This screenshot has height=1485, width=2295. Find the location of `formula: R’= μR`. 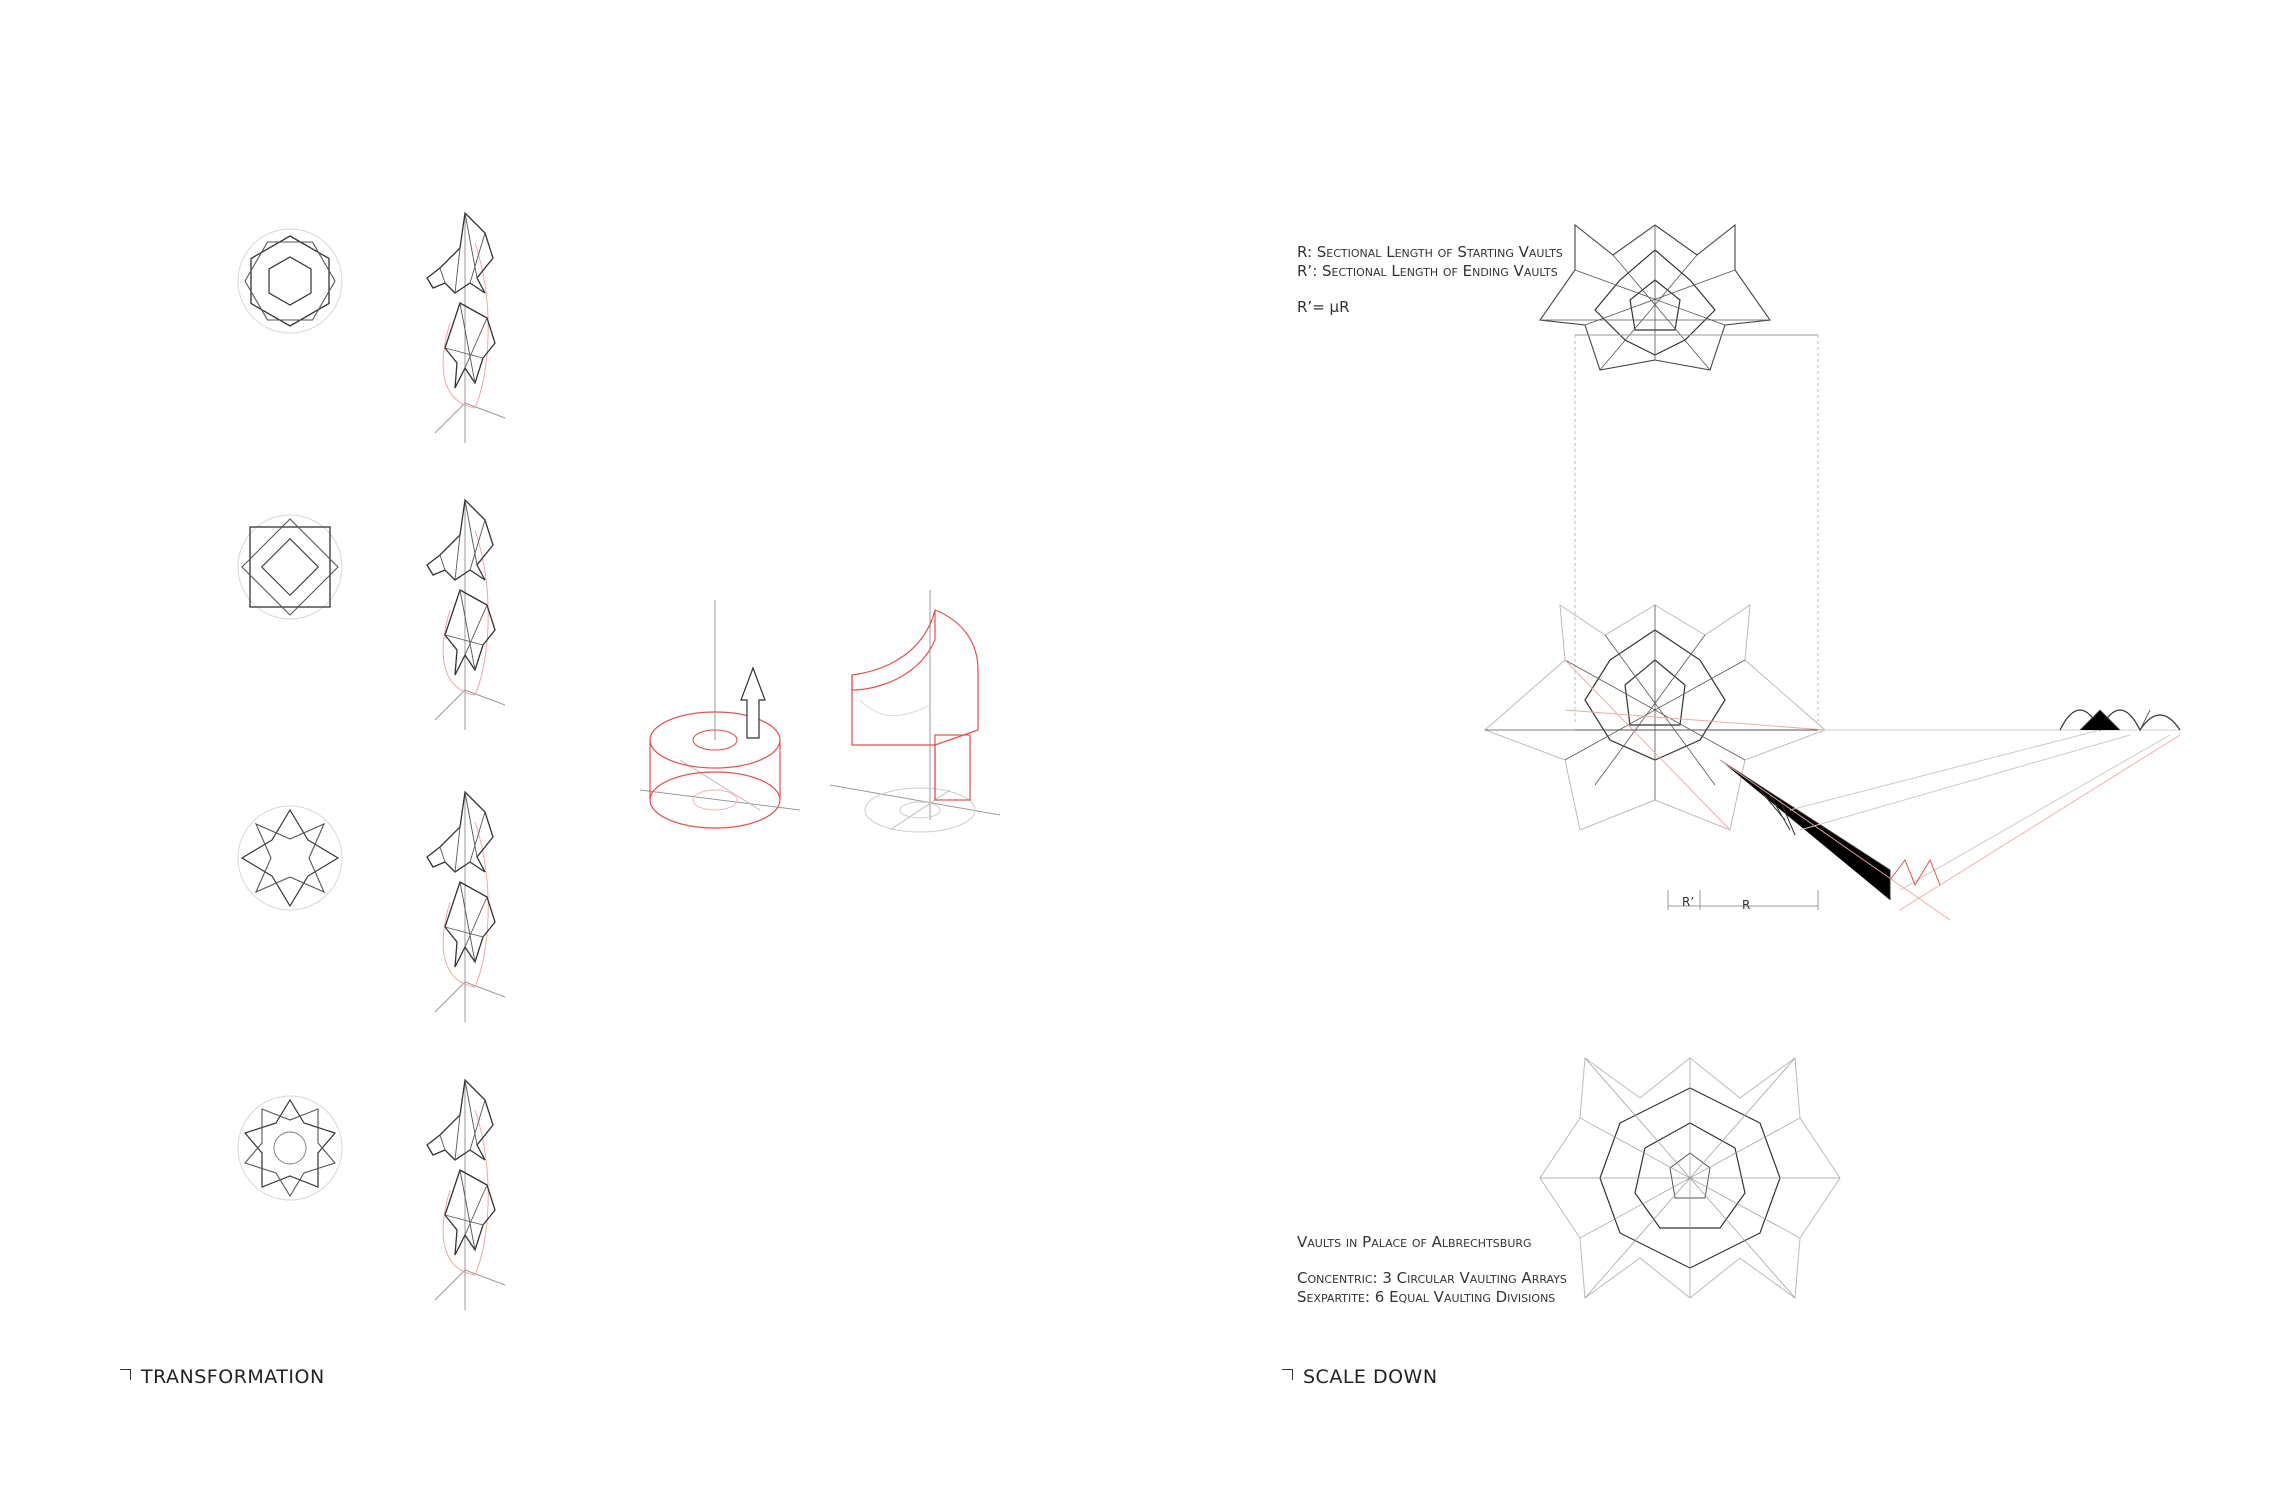

formula: R’= μR is located at coordinates (1323, 307).